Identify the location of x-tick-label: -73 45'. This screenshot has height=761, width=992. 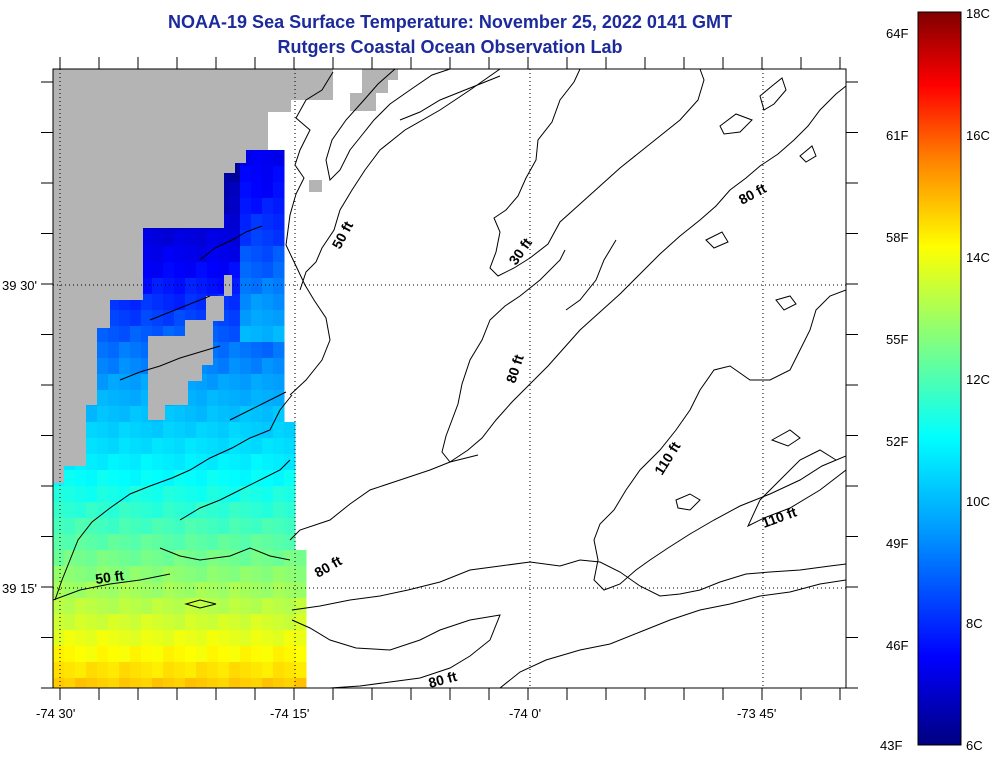
(756, 713).